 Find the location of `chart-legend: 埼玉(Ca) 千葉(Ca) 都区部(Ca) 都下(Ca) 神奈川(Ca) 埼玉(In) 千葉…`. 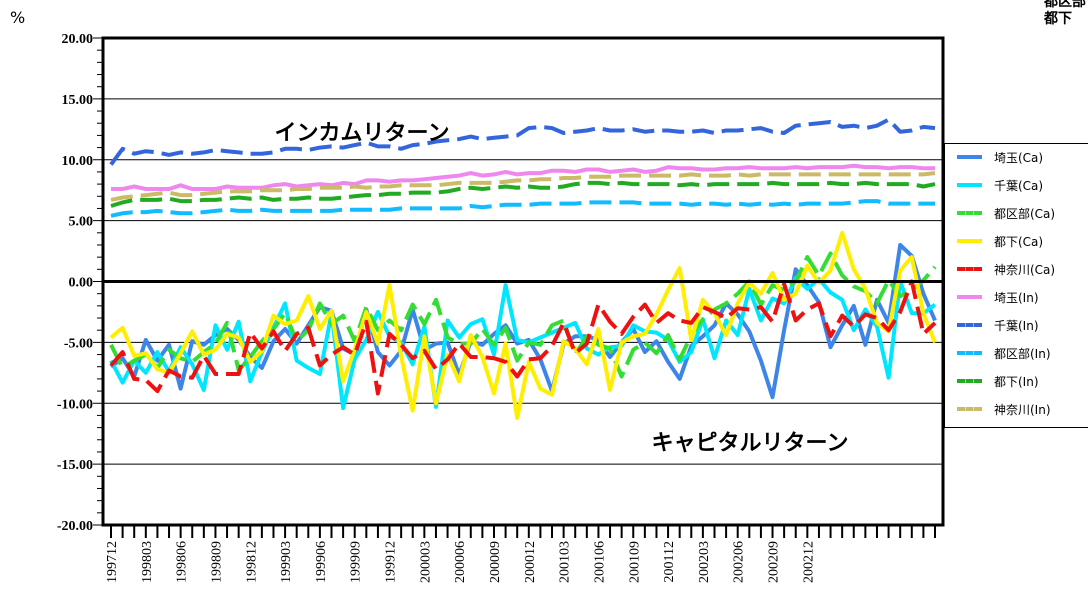

chart-legend: 埼玉(Ca) 千葉(Ca) 都区部(Ca) 都下(Ca) 神奈川(Ca) 埼玉(In) 千葉… is located at coordinates (1016, 285).